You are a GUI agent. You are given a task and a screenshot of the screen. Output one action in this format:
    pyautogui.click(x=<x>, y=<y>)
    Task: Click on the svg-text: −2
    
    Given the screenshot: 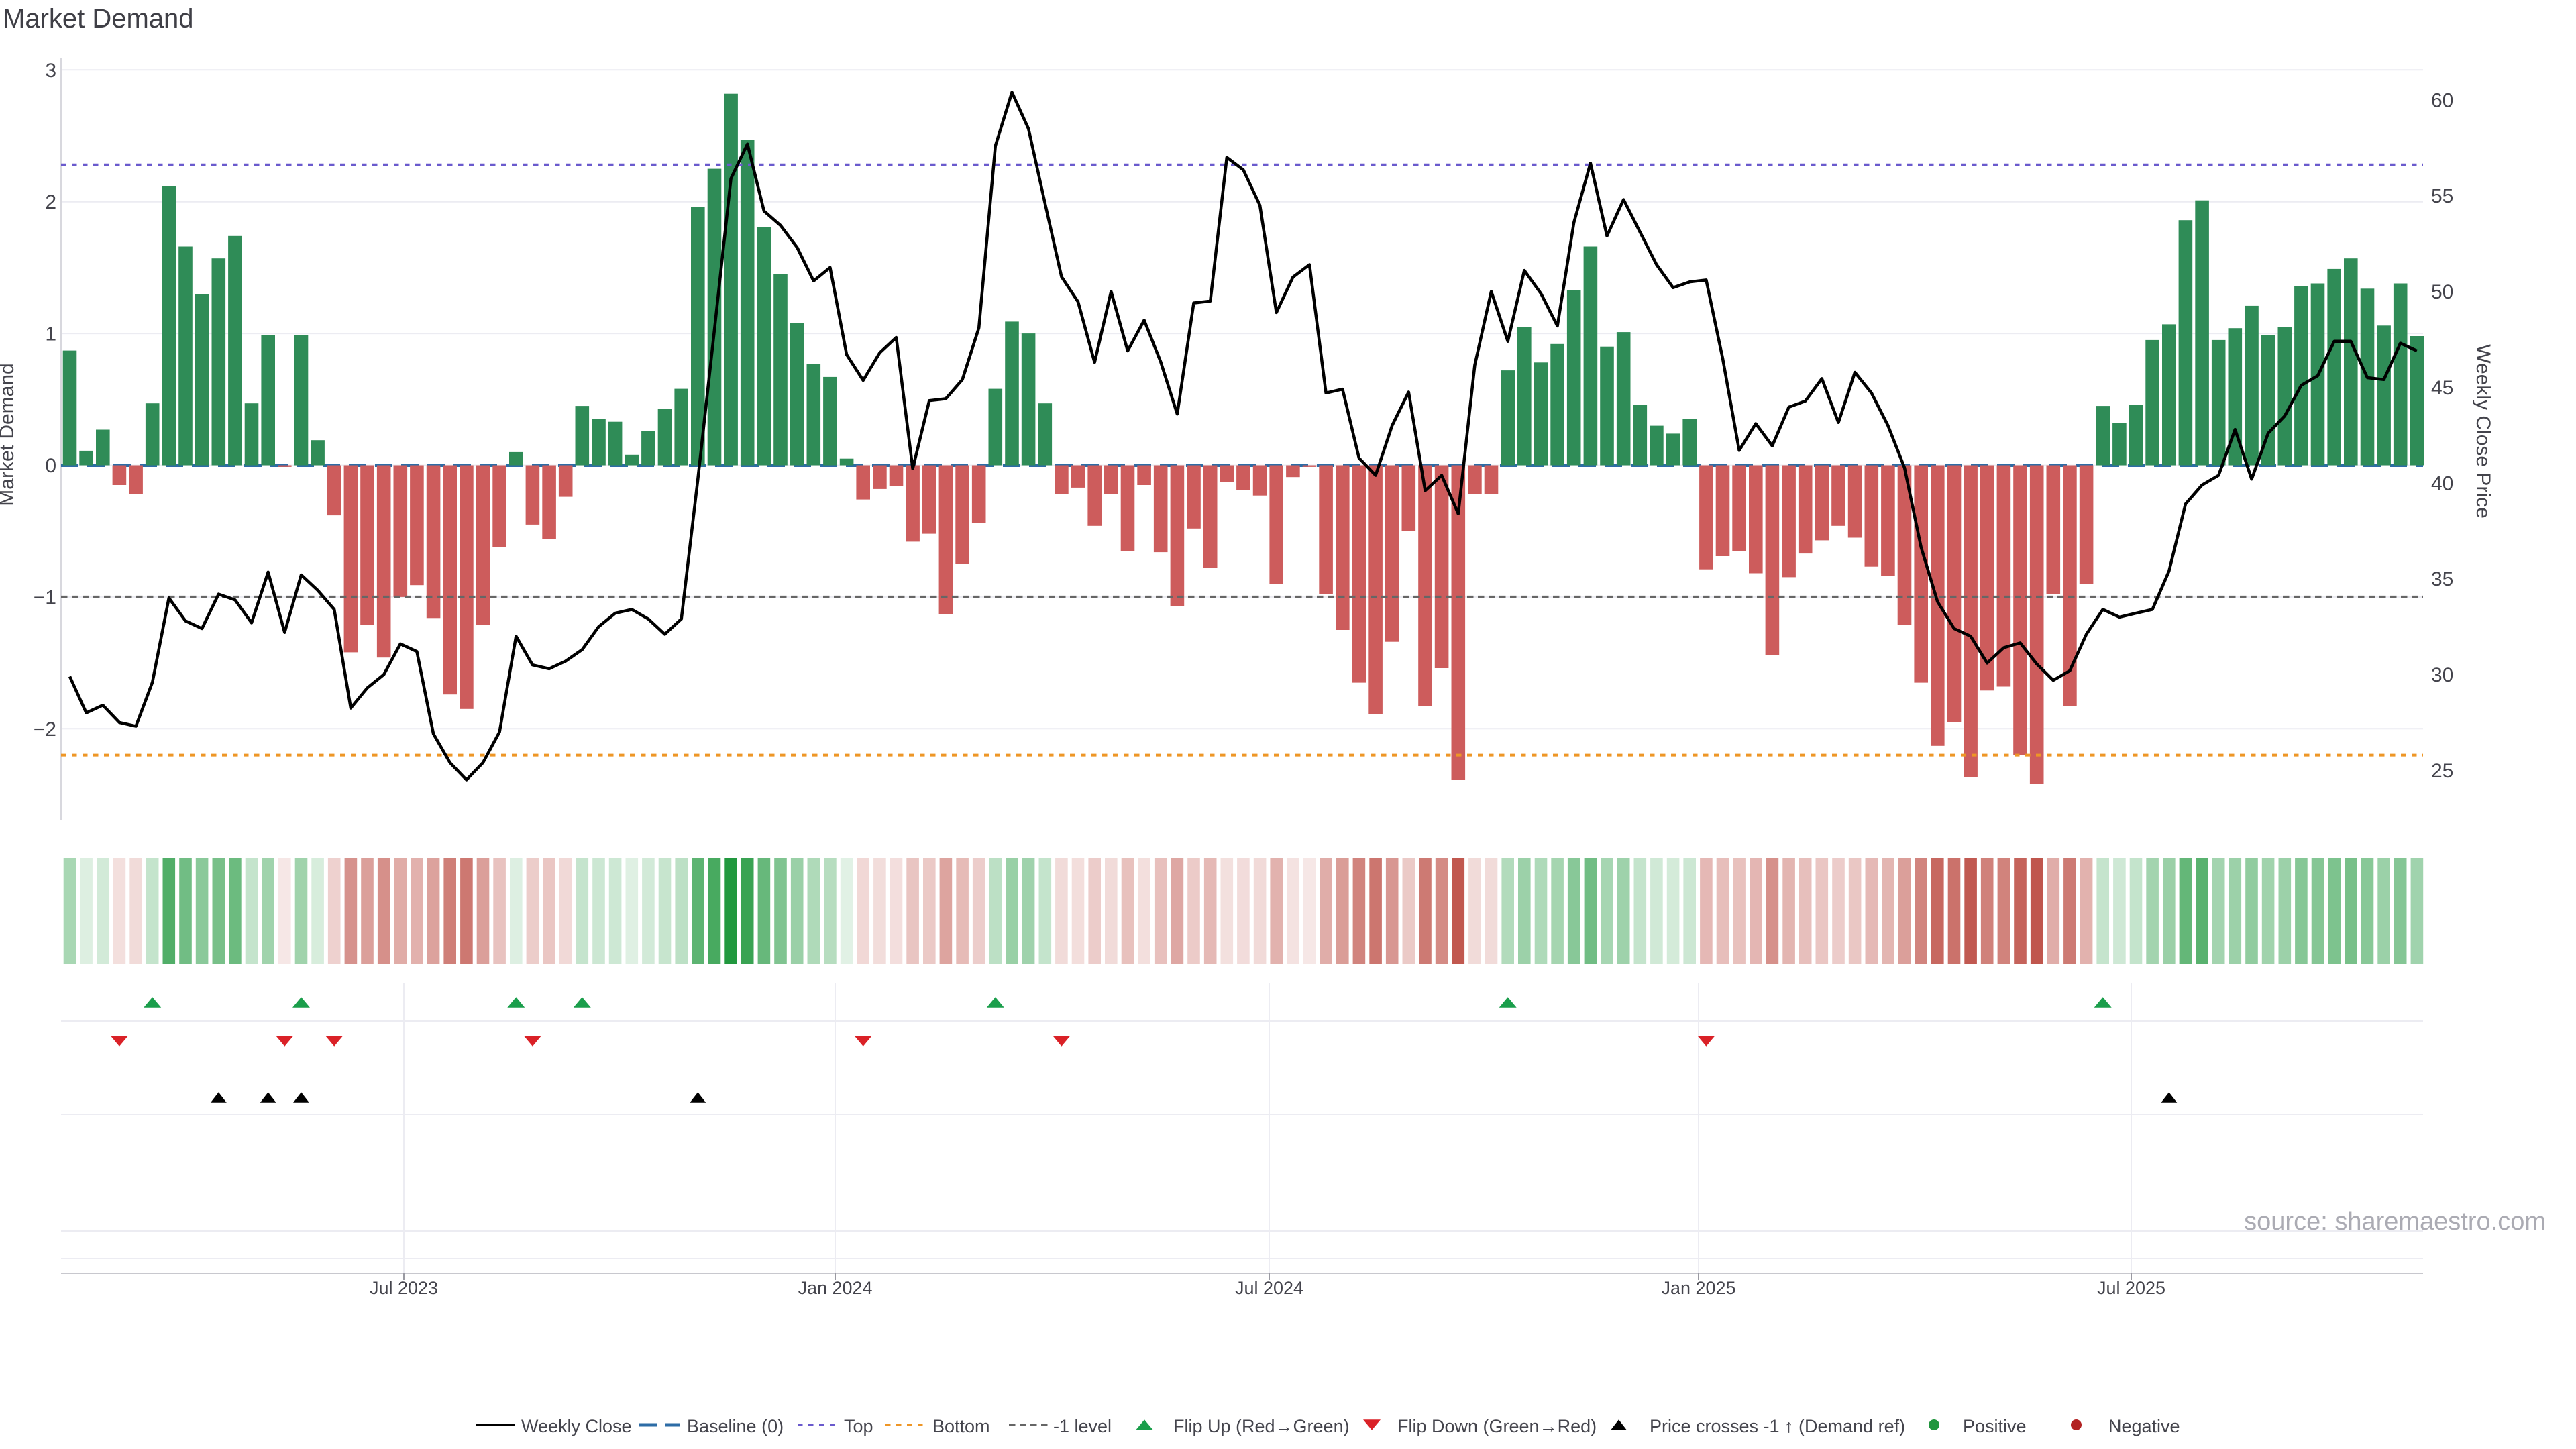 What is the action you would take?
    pyautogui.click(x=45, y=729)
    